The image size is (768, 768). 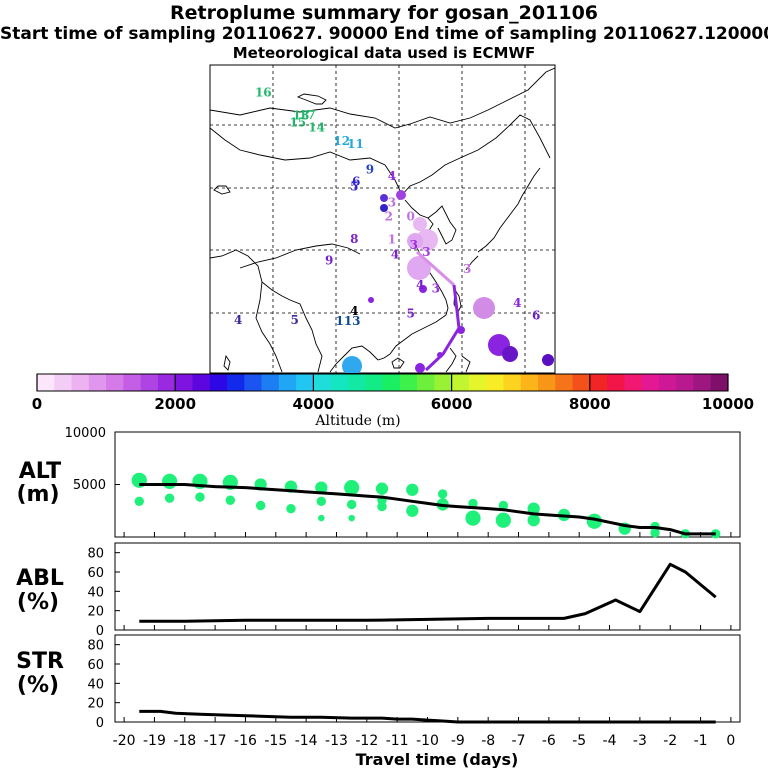 What do you see at coordinates (610, 741) in the screenshot?
I see `x-tick-label: -4` at bounding box center [610, 741].